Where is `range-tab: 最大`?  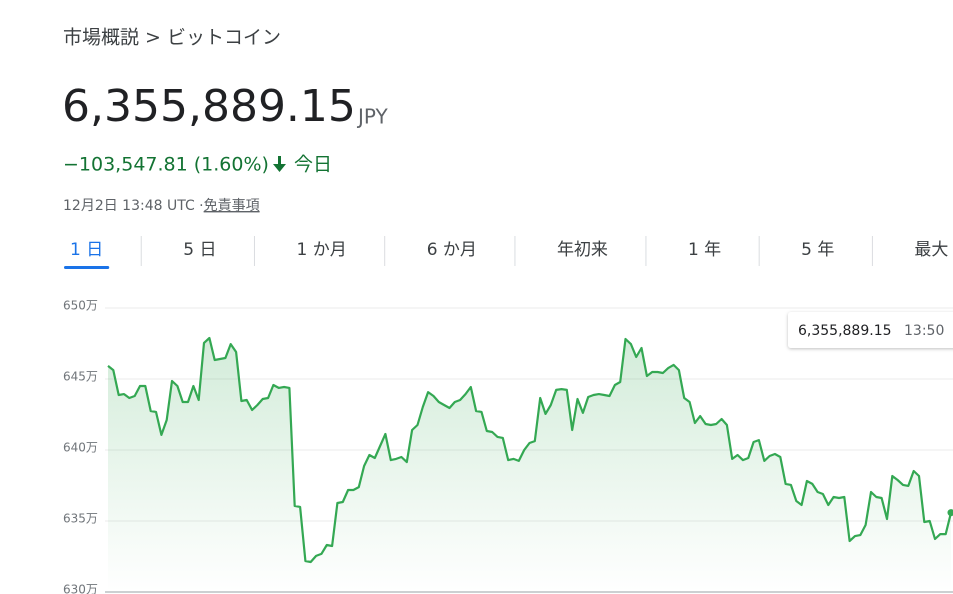
range-tab: 最大 is located at coordinates (931, 250).